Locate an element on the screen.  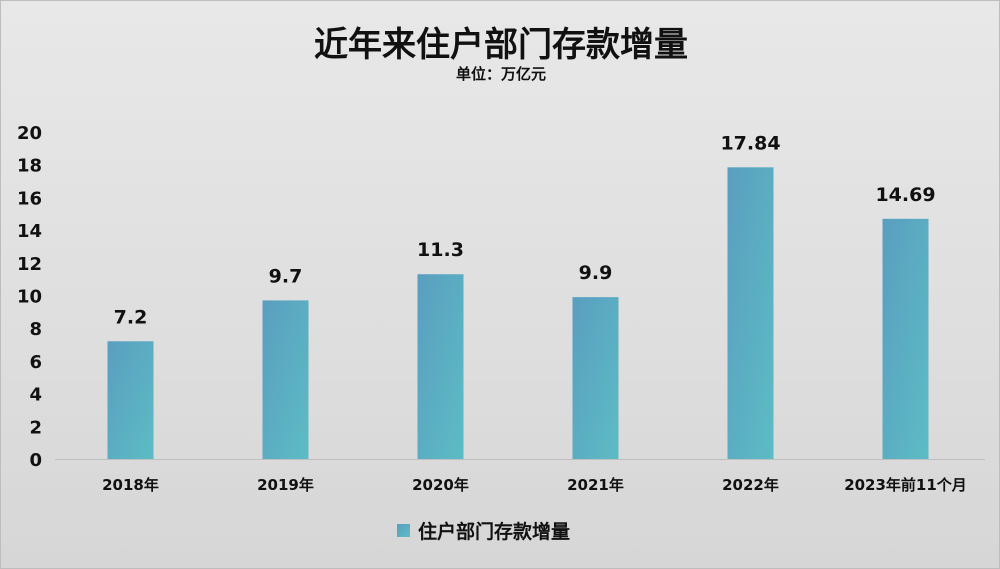
y-tick-label: 0 is located at coordinates (35, 460).